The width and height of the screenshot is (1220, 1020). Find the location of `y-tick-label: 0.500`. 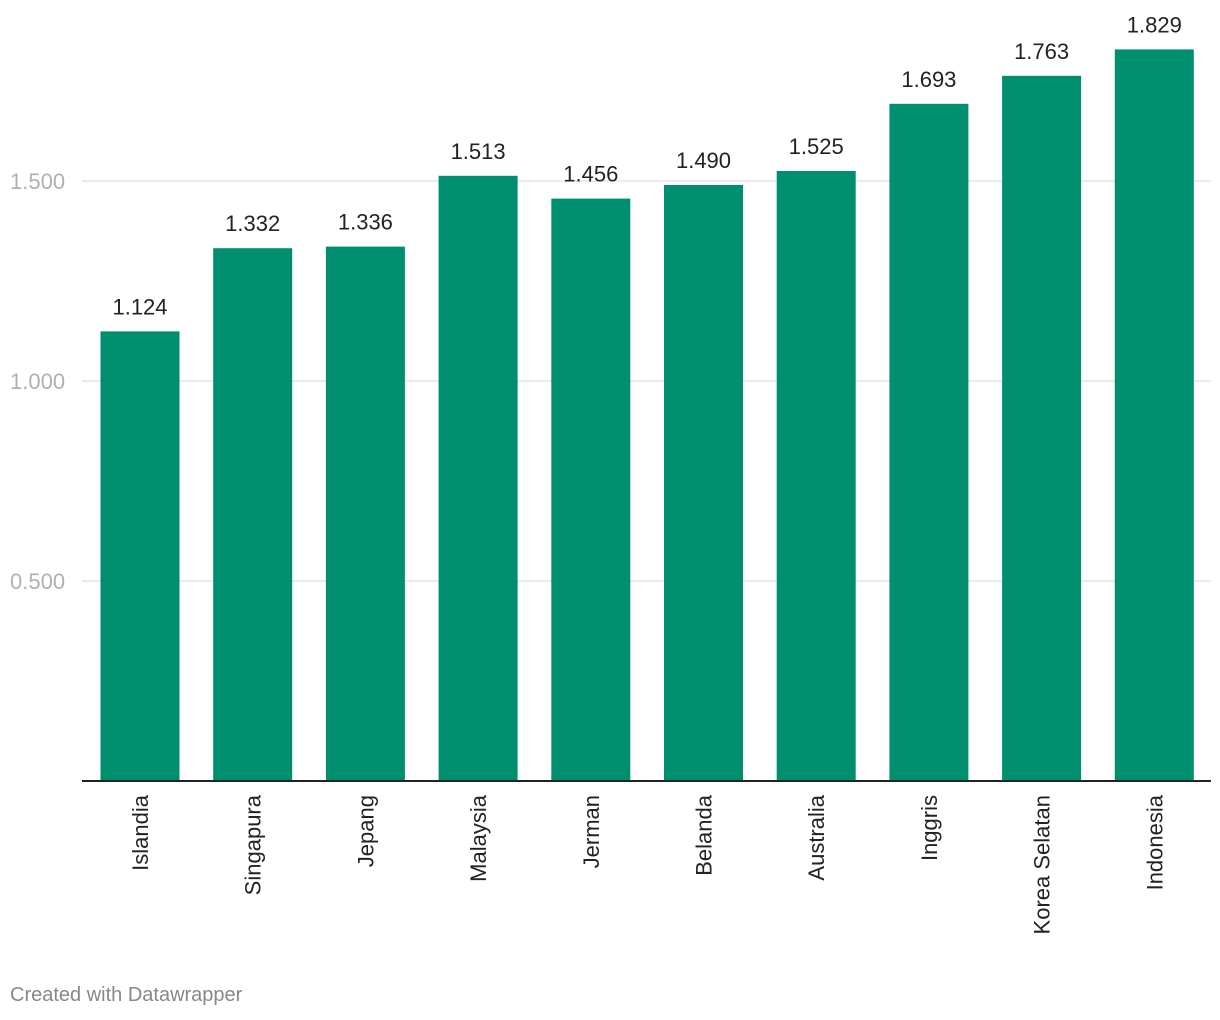

y-tick-label: 0.500 is located at coordinates (37, 581).